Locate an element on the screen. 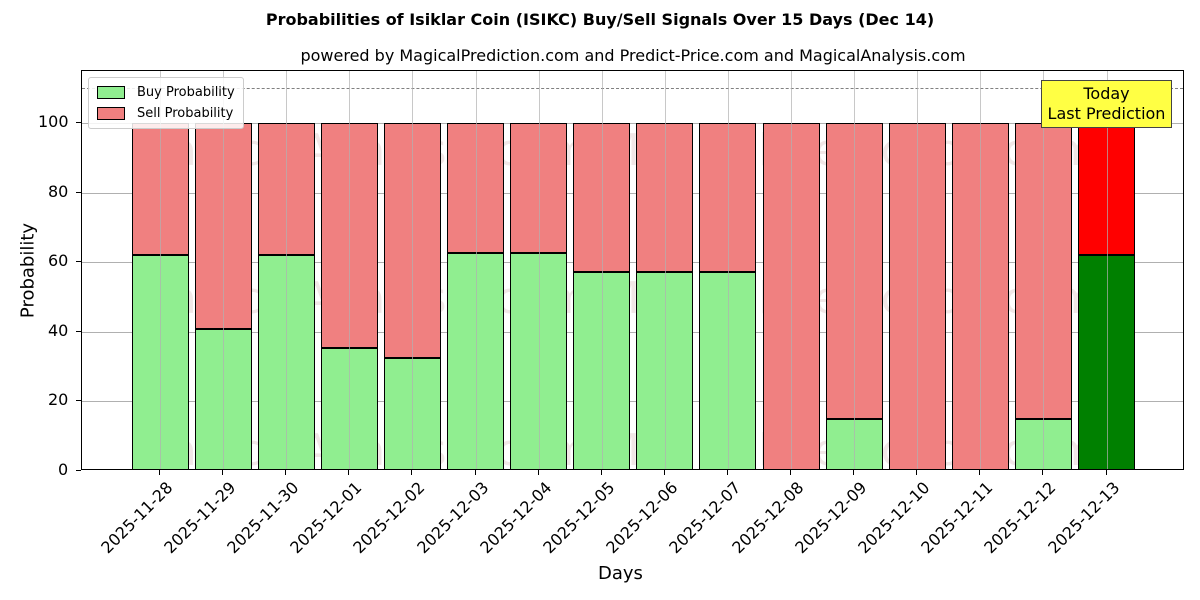  annotation-line-2: Last Prediction is located at coordinates (1106, 113).